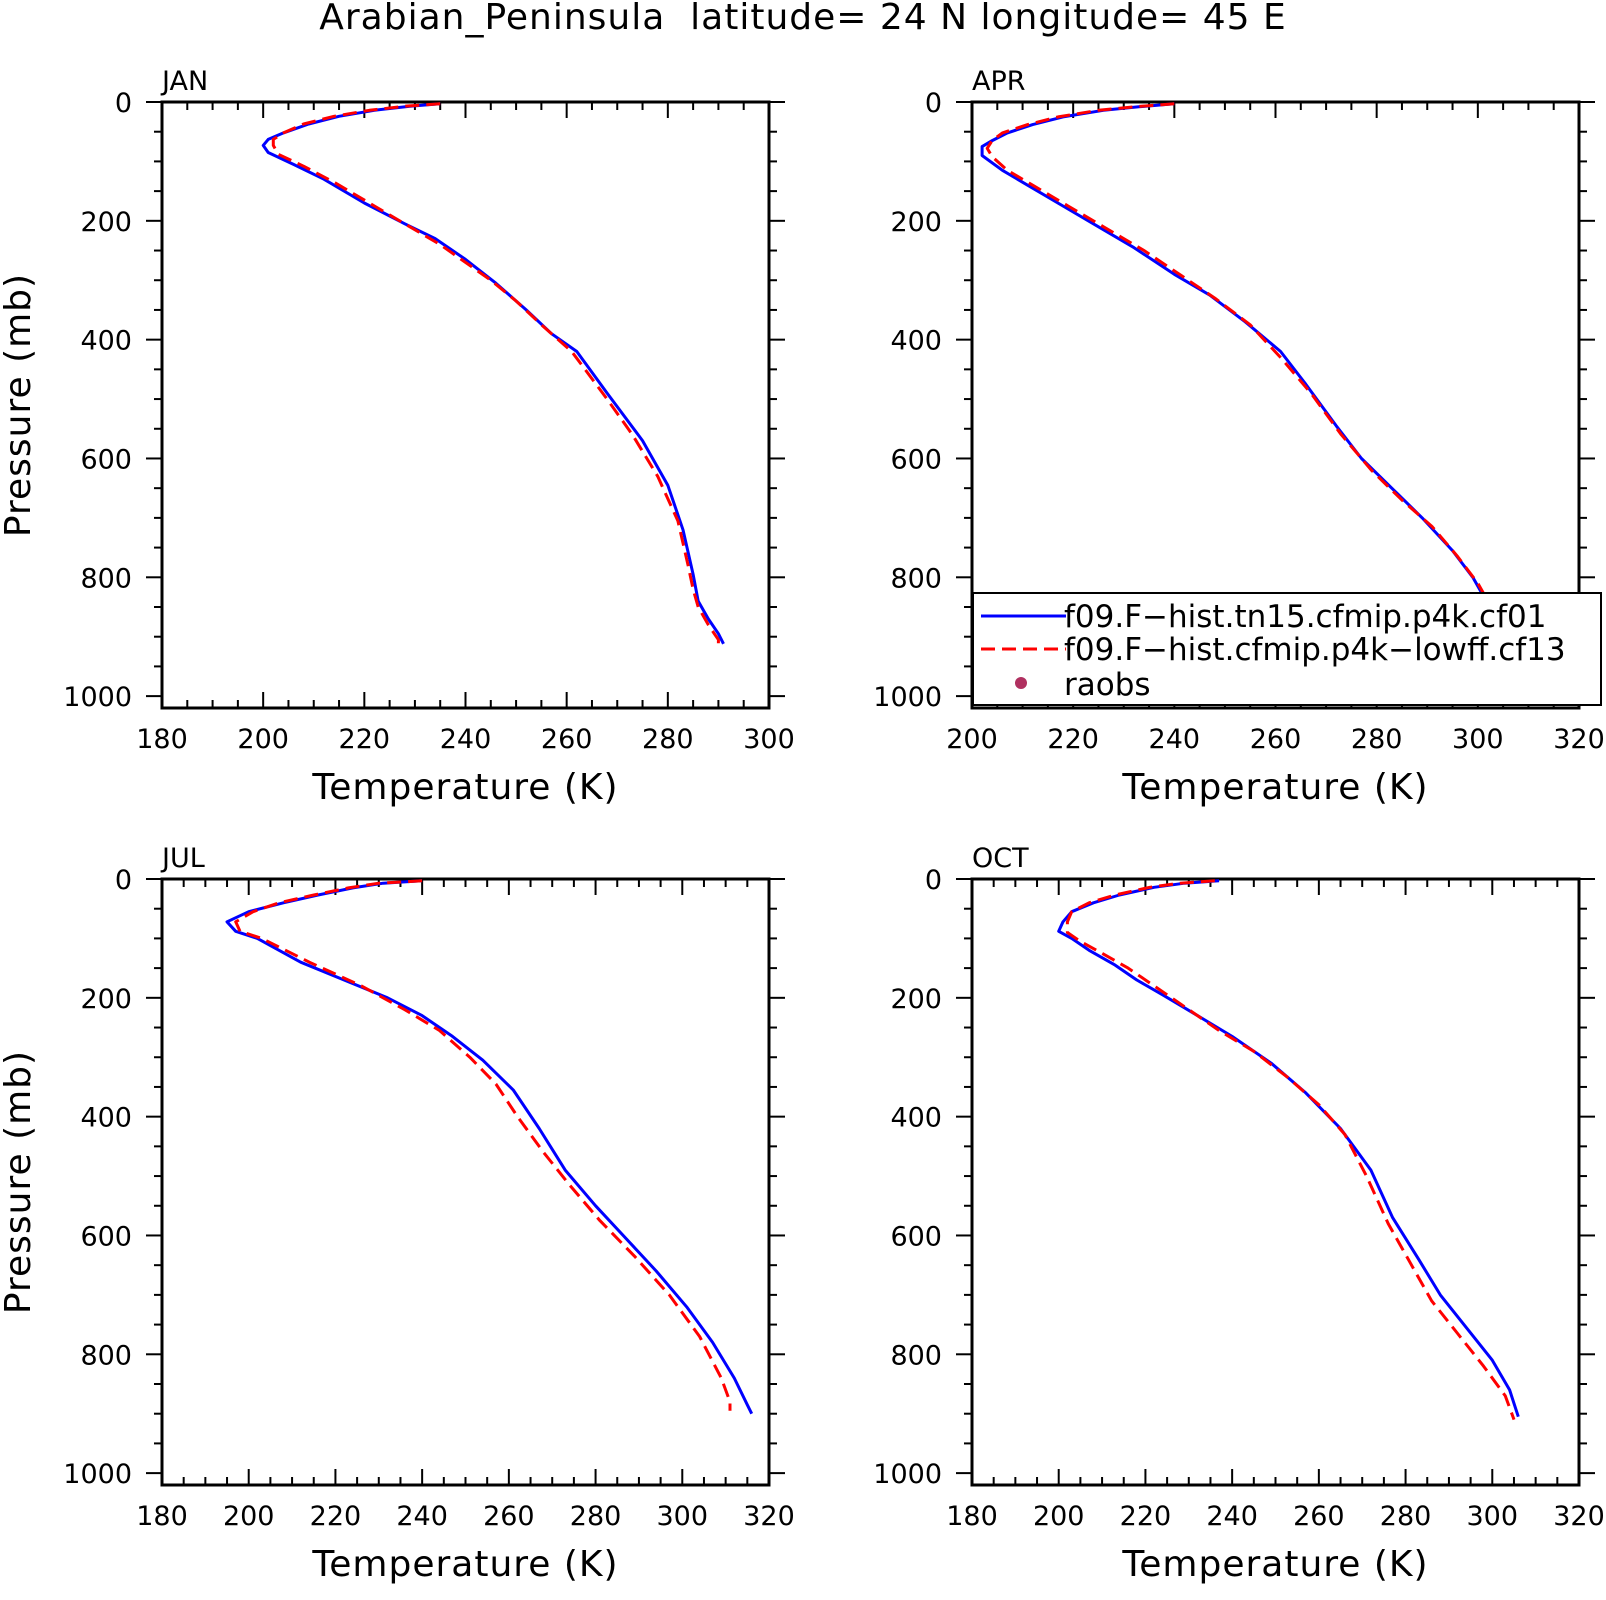 The width and height of the screenshot is (1606, 1600). What do you see at coordinates (184, 81) in the screenshot?
I see `panel-label: JAN` at bounding box center [184, 81].